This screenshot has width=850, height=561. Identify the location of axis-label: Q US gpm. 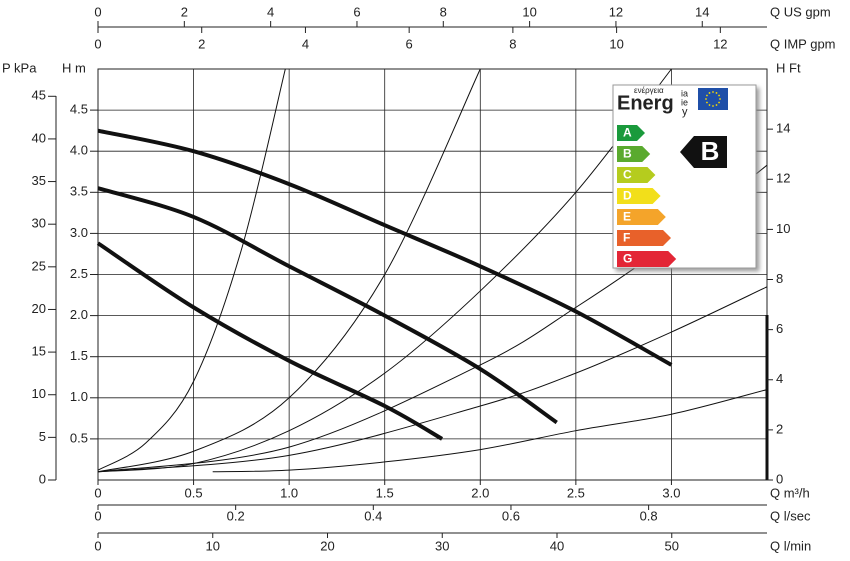
(800, 11).